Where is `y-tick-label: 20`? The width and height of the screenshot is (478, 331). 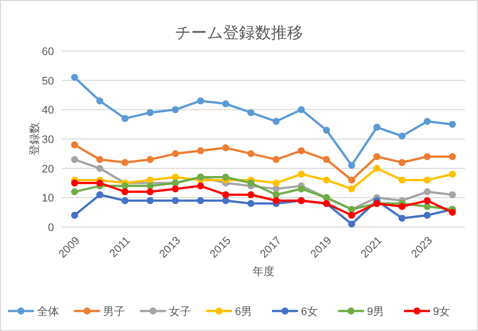 y-tick-label: 20 is located at coordinates (48, 169).